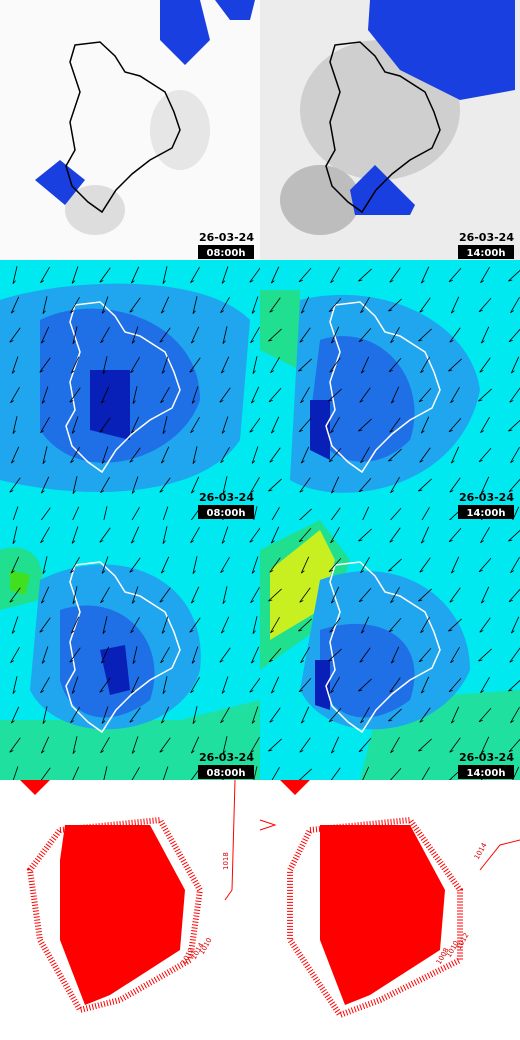  I want to click on time-label: 08:00h, so click(226, 773).